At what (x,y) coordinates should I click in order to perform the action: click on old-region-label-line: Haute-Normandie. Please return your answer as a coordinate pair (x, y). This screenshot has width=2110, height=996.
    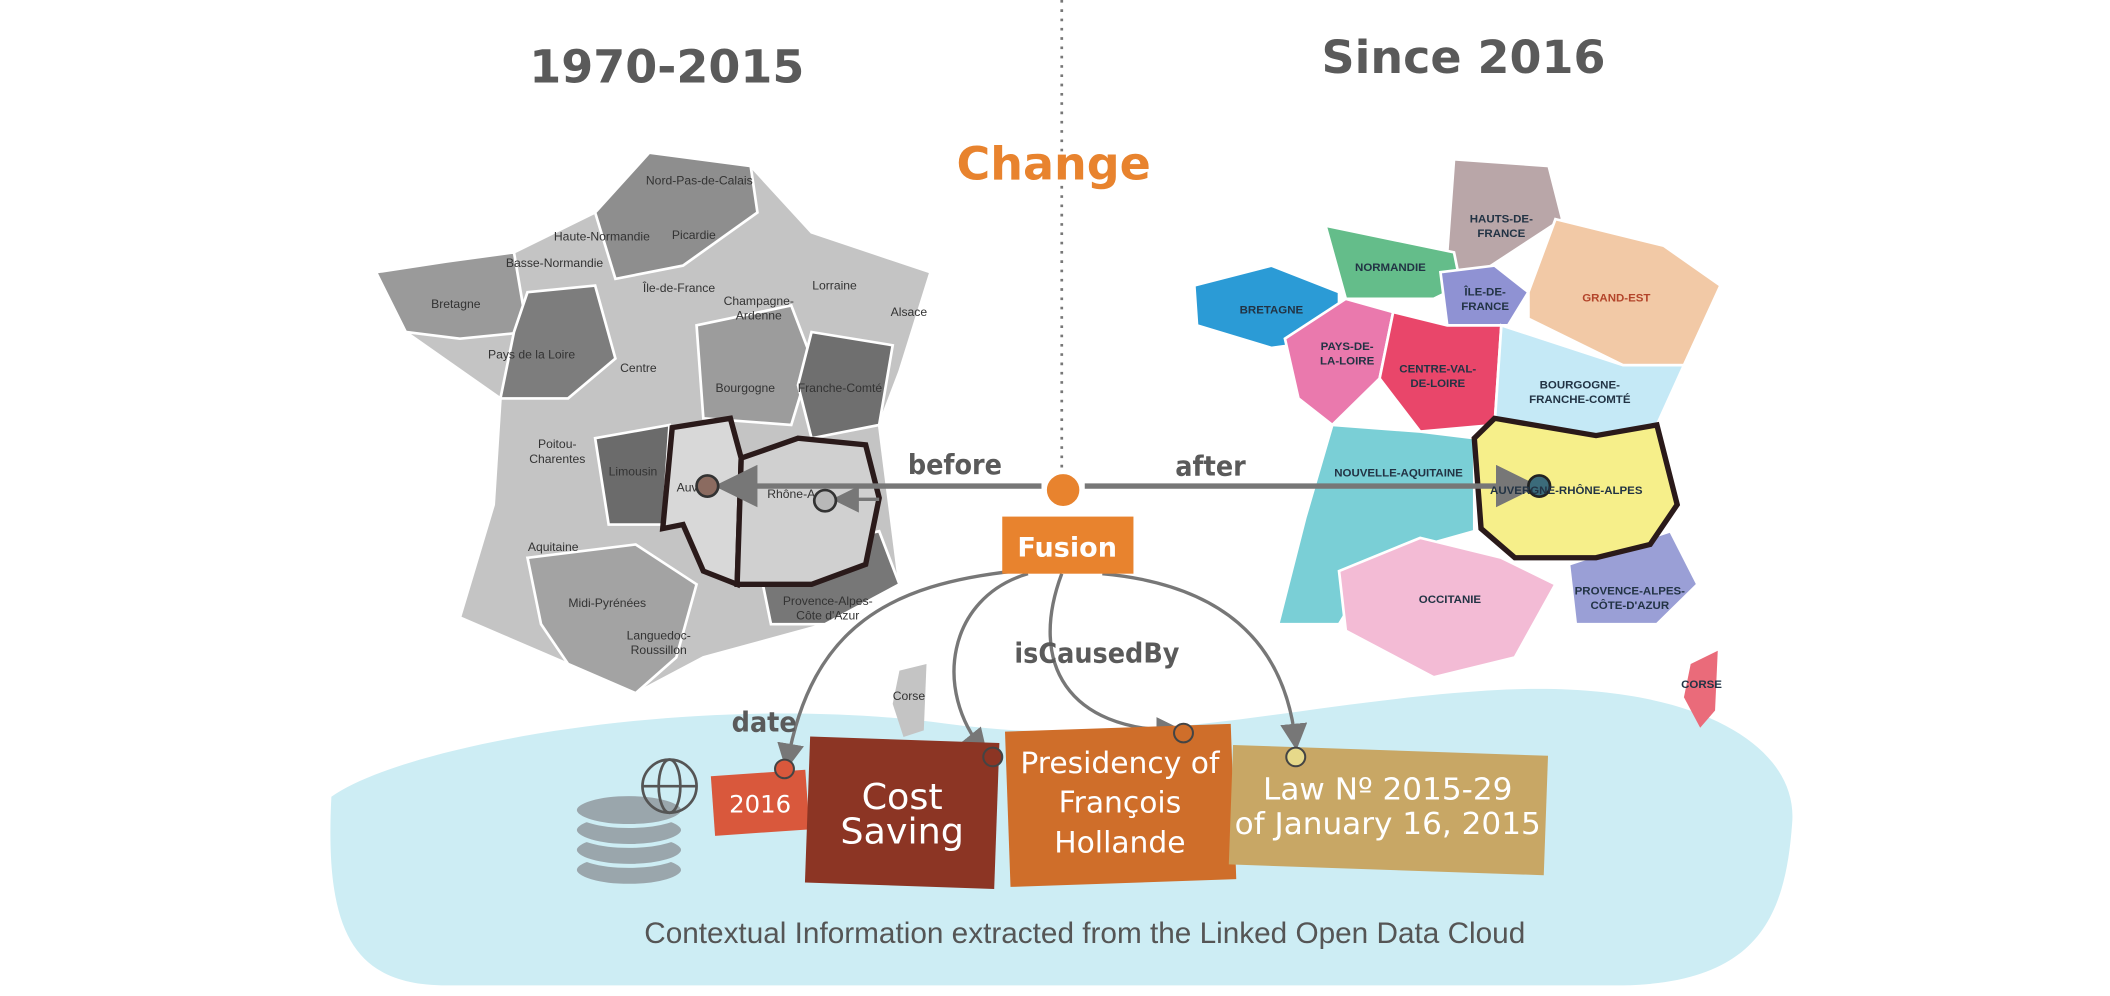
    Looking at the image, I should click on (602, 236).